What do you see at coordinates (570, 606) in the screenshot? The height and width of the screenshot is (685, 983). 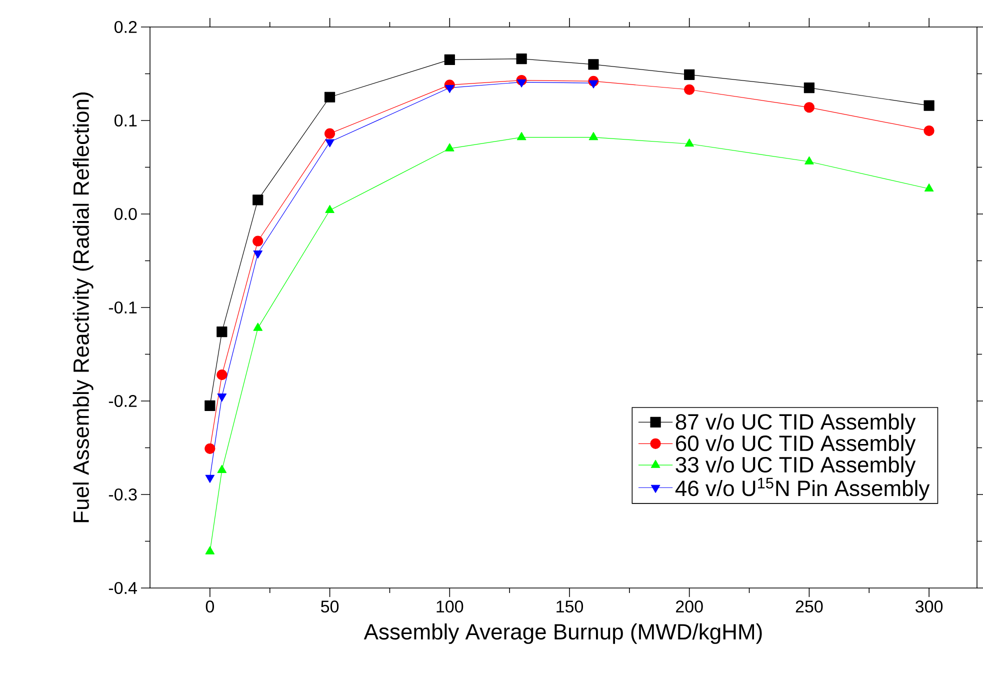 I see `x-tick-label: 150` at bounding box center [570, 606].